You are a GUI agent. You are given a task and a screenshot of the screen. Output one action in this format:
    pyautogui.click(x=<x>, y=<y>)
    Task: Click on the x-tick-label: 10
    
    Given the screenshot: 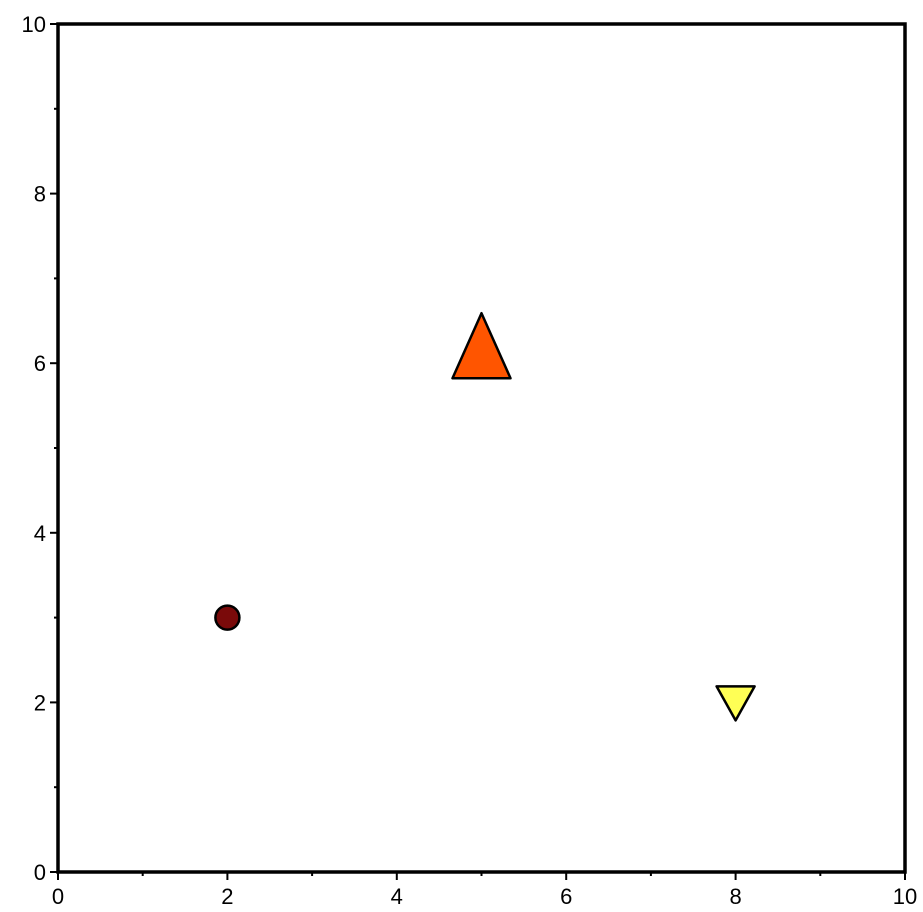 What is the action you would take?
    pyautogui.click(x=905, y=896)
    